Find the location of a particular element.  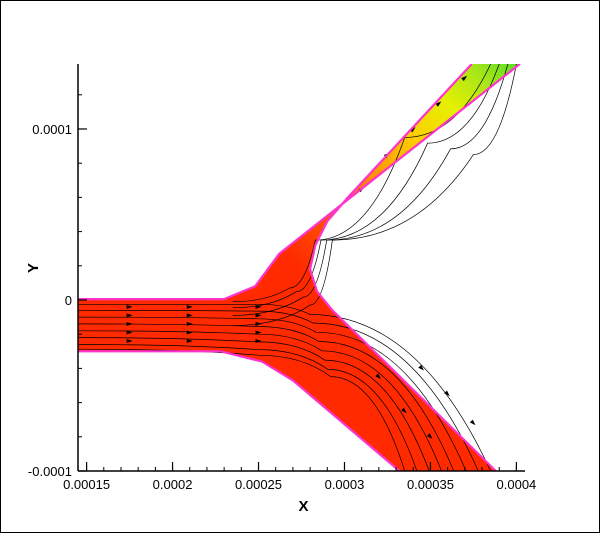

x-tick-label: 0.00015 is located at coordinates (86, 484).